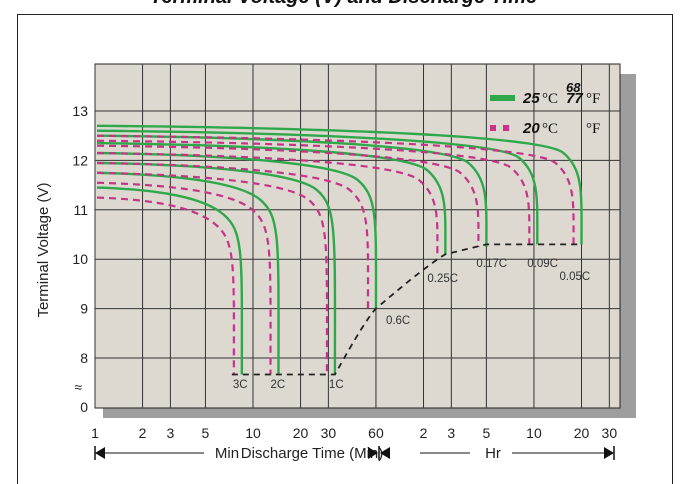  I want to click on final-voltage-line, so click(406, 309).